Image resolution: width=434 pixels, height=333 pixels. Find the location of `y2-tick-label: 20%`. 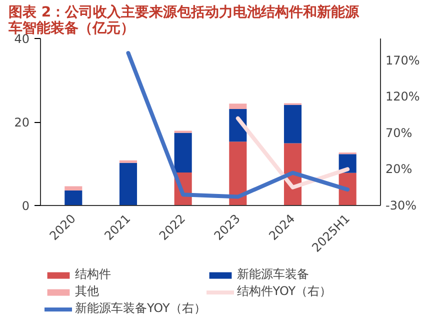

y2-tick-label: 20% is located at coordinates (399, 169).